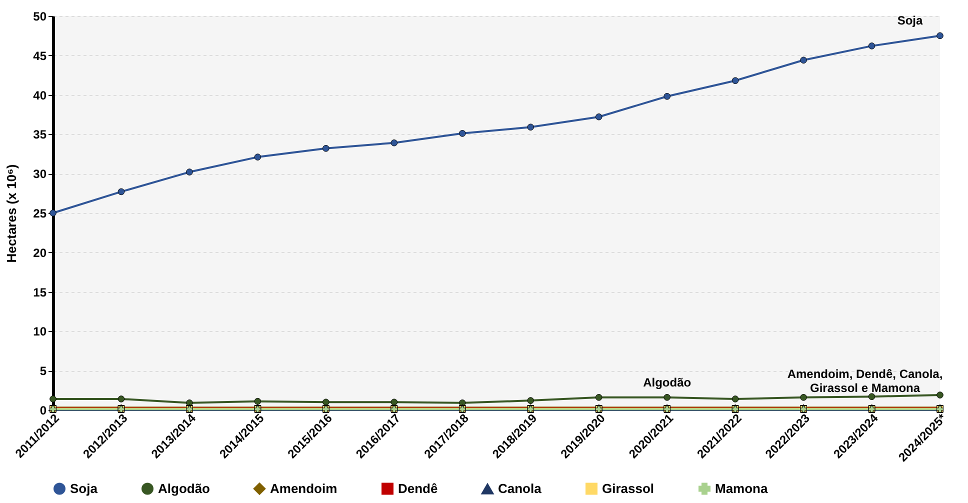 Image resolution: width=968 pixels, height=503 pixels. What do you see at coordinates (40, 292) in the screenshot?
I see `y-tick-label: 15` at bounding box center [40, 292].